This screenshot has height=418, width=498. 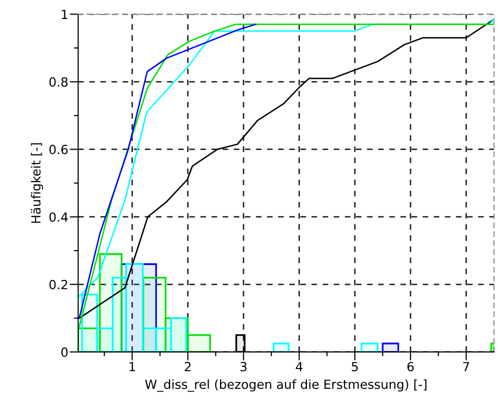 I want to click on x-tick-label: 5, so click(x=355, y=367).